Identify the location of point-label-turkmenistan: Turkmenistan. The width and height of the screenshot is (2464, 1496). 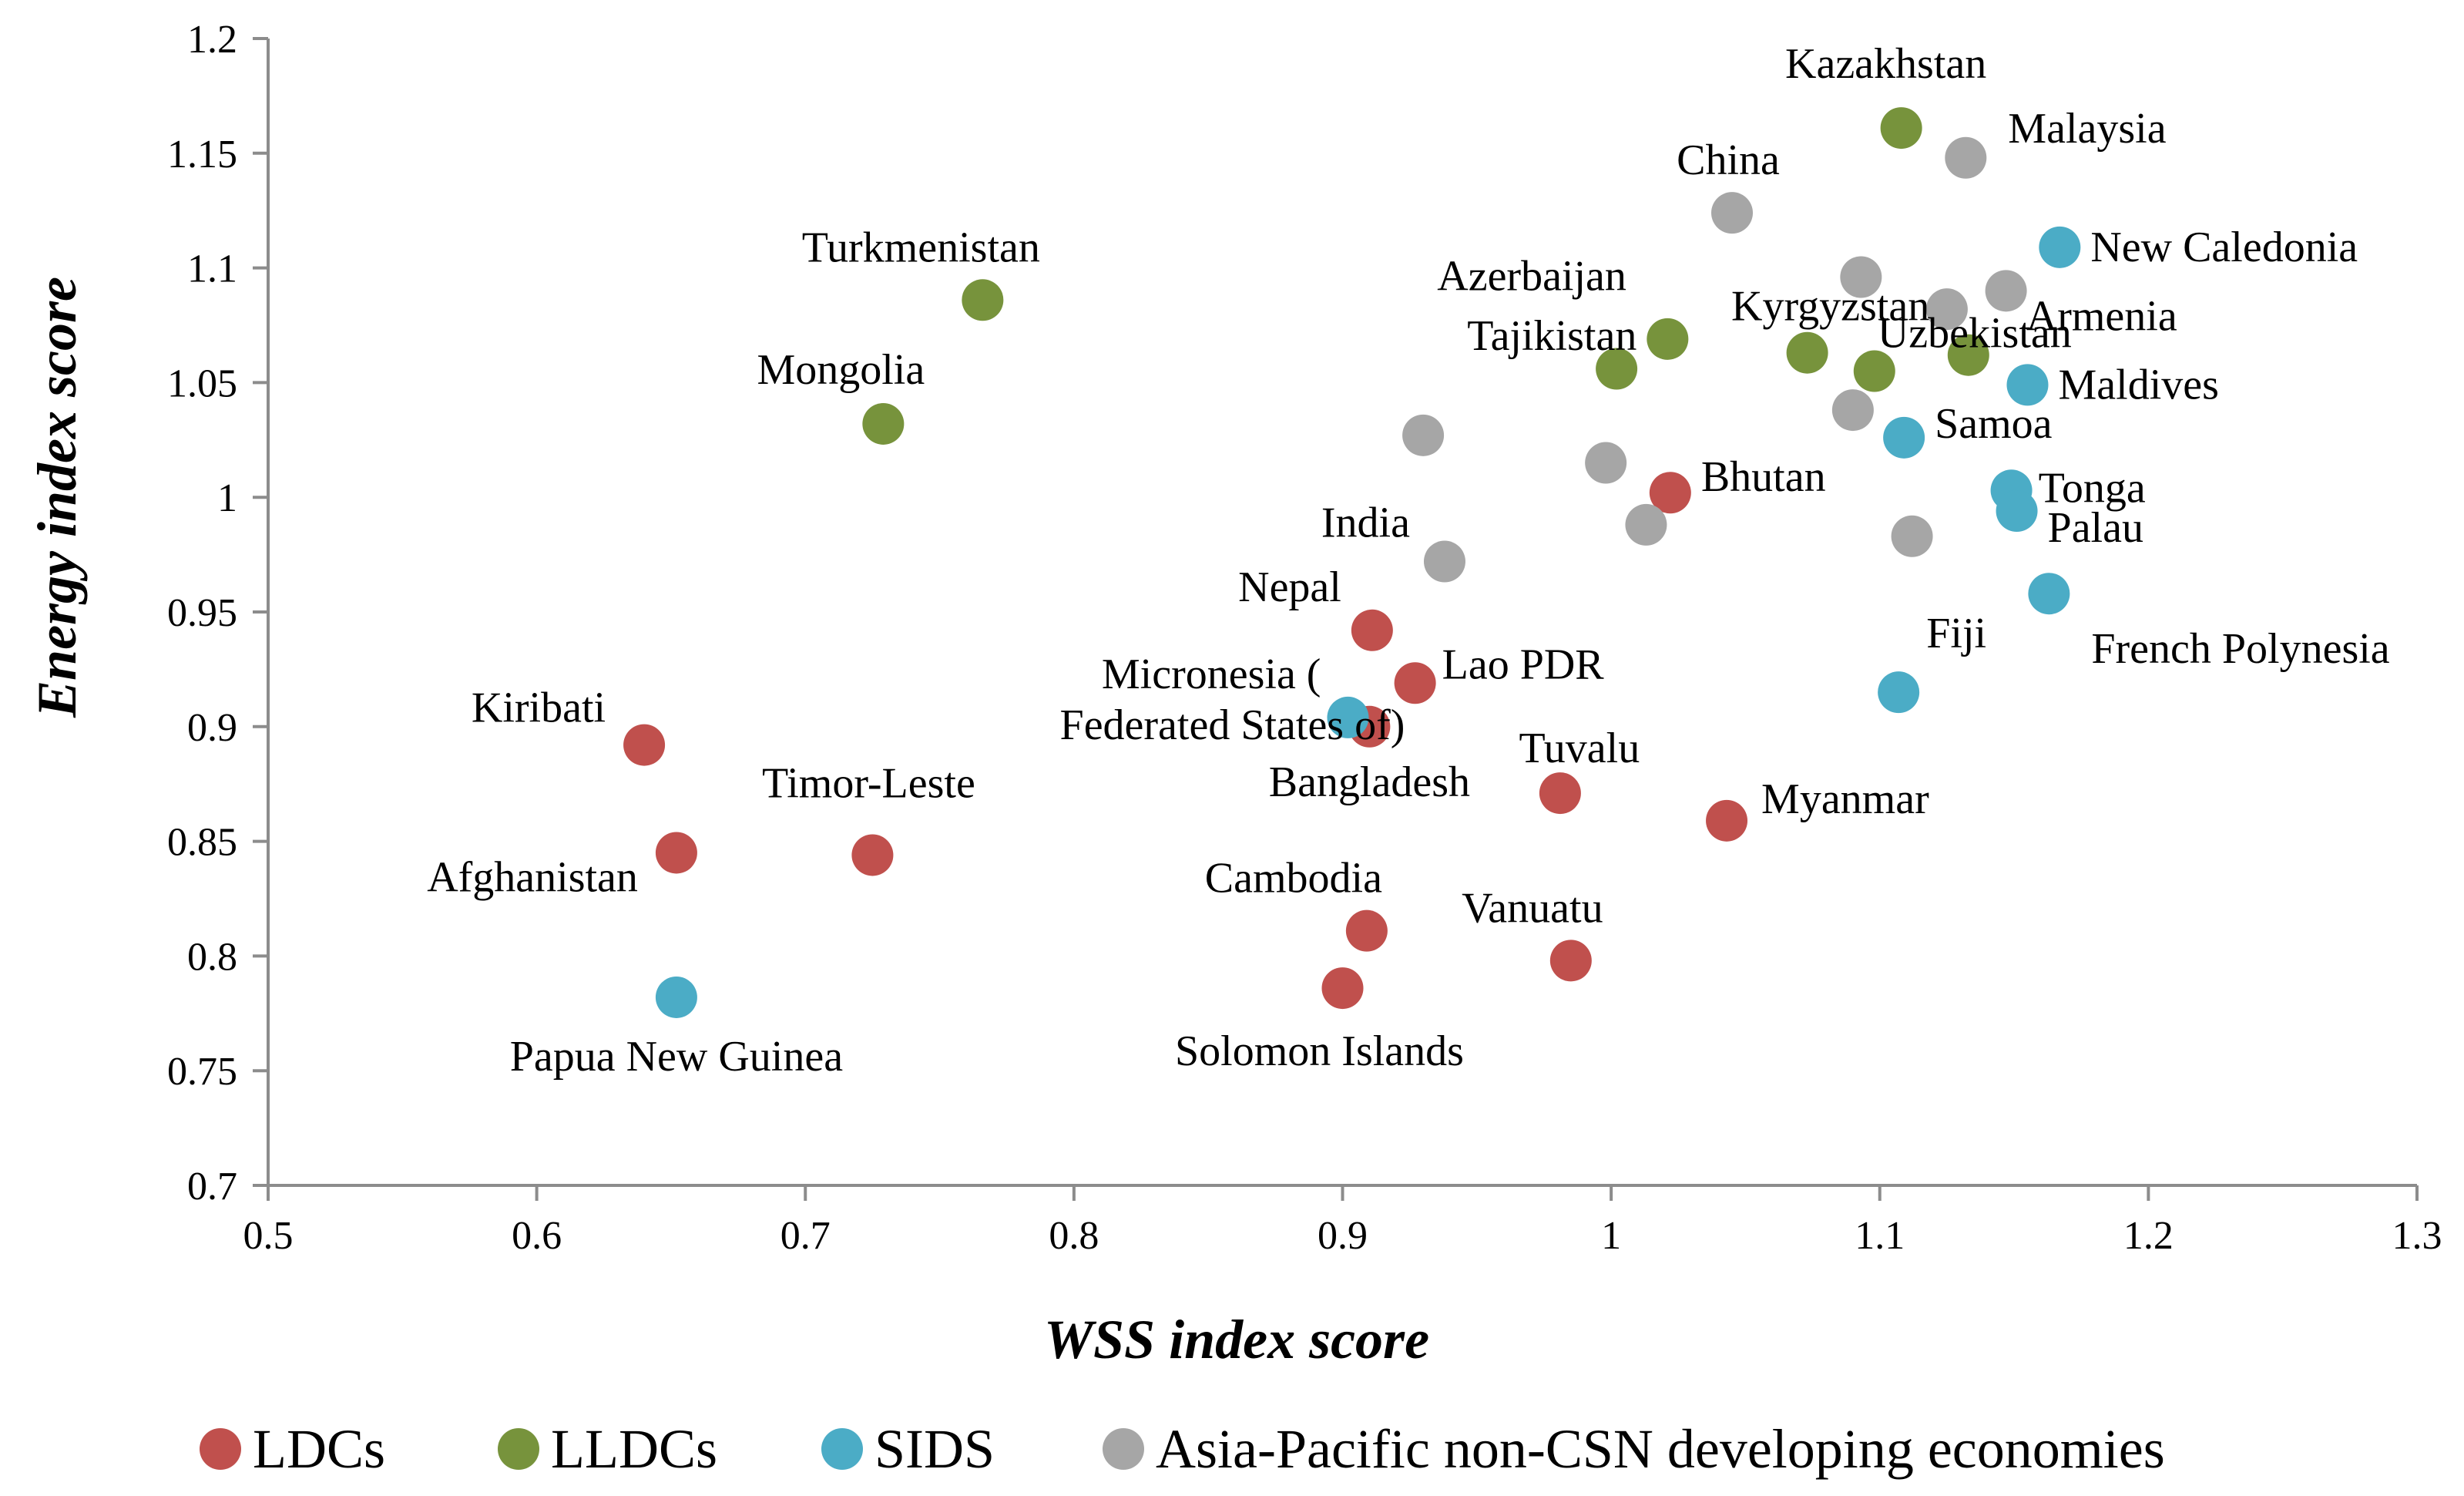
(921, 247).